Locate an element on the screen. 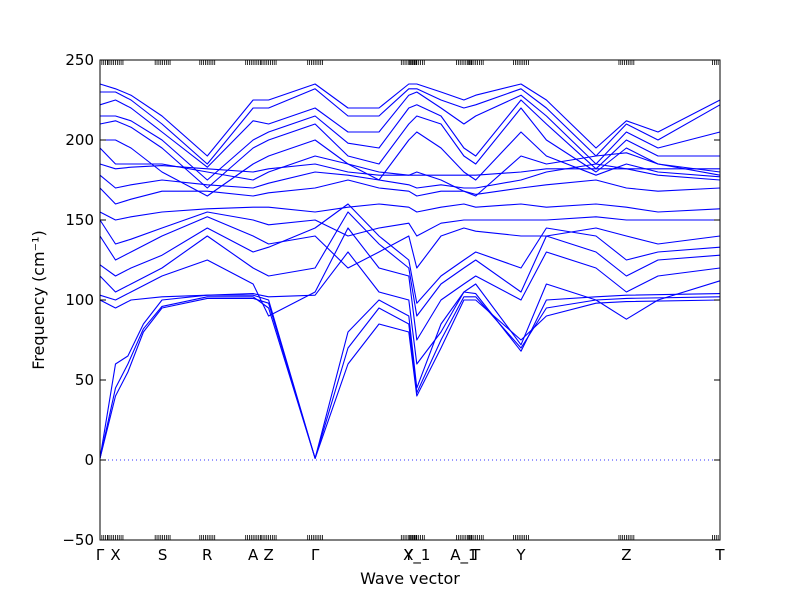 The image size is (800, 600). y-tick-label: 200 is located at coordinates (79, 140).